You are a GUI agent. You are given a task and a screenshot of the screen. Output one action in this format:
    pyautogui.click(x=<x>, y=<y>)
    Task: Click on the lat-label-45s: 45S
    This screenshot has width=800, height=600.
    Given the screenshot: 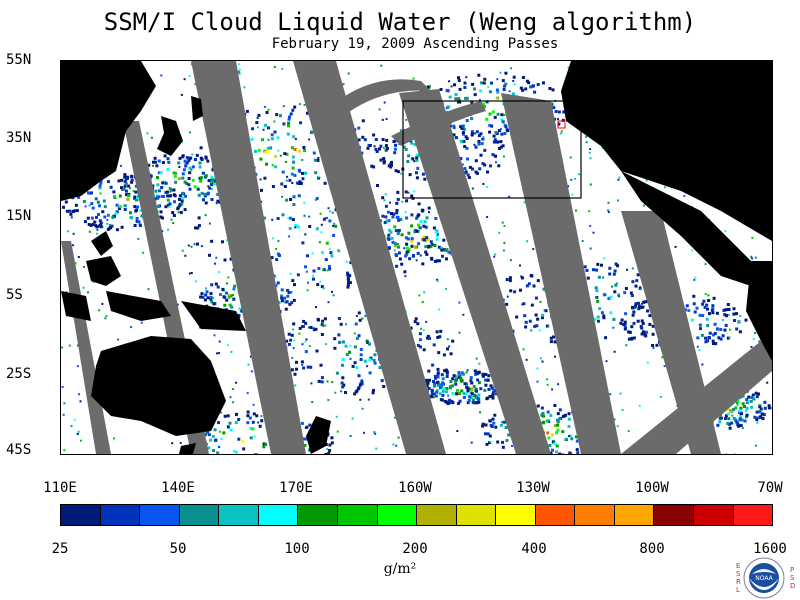 What is the action you would take?
    pyautogui.click(x=19, y=450)
    